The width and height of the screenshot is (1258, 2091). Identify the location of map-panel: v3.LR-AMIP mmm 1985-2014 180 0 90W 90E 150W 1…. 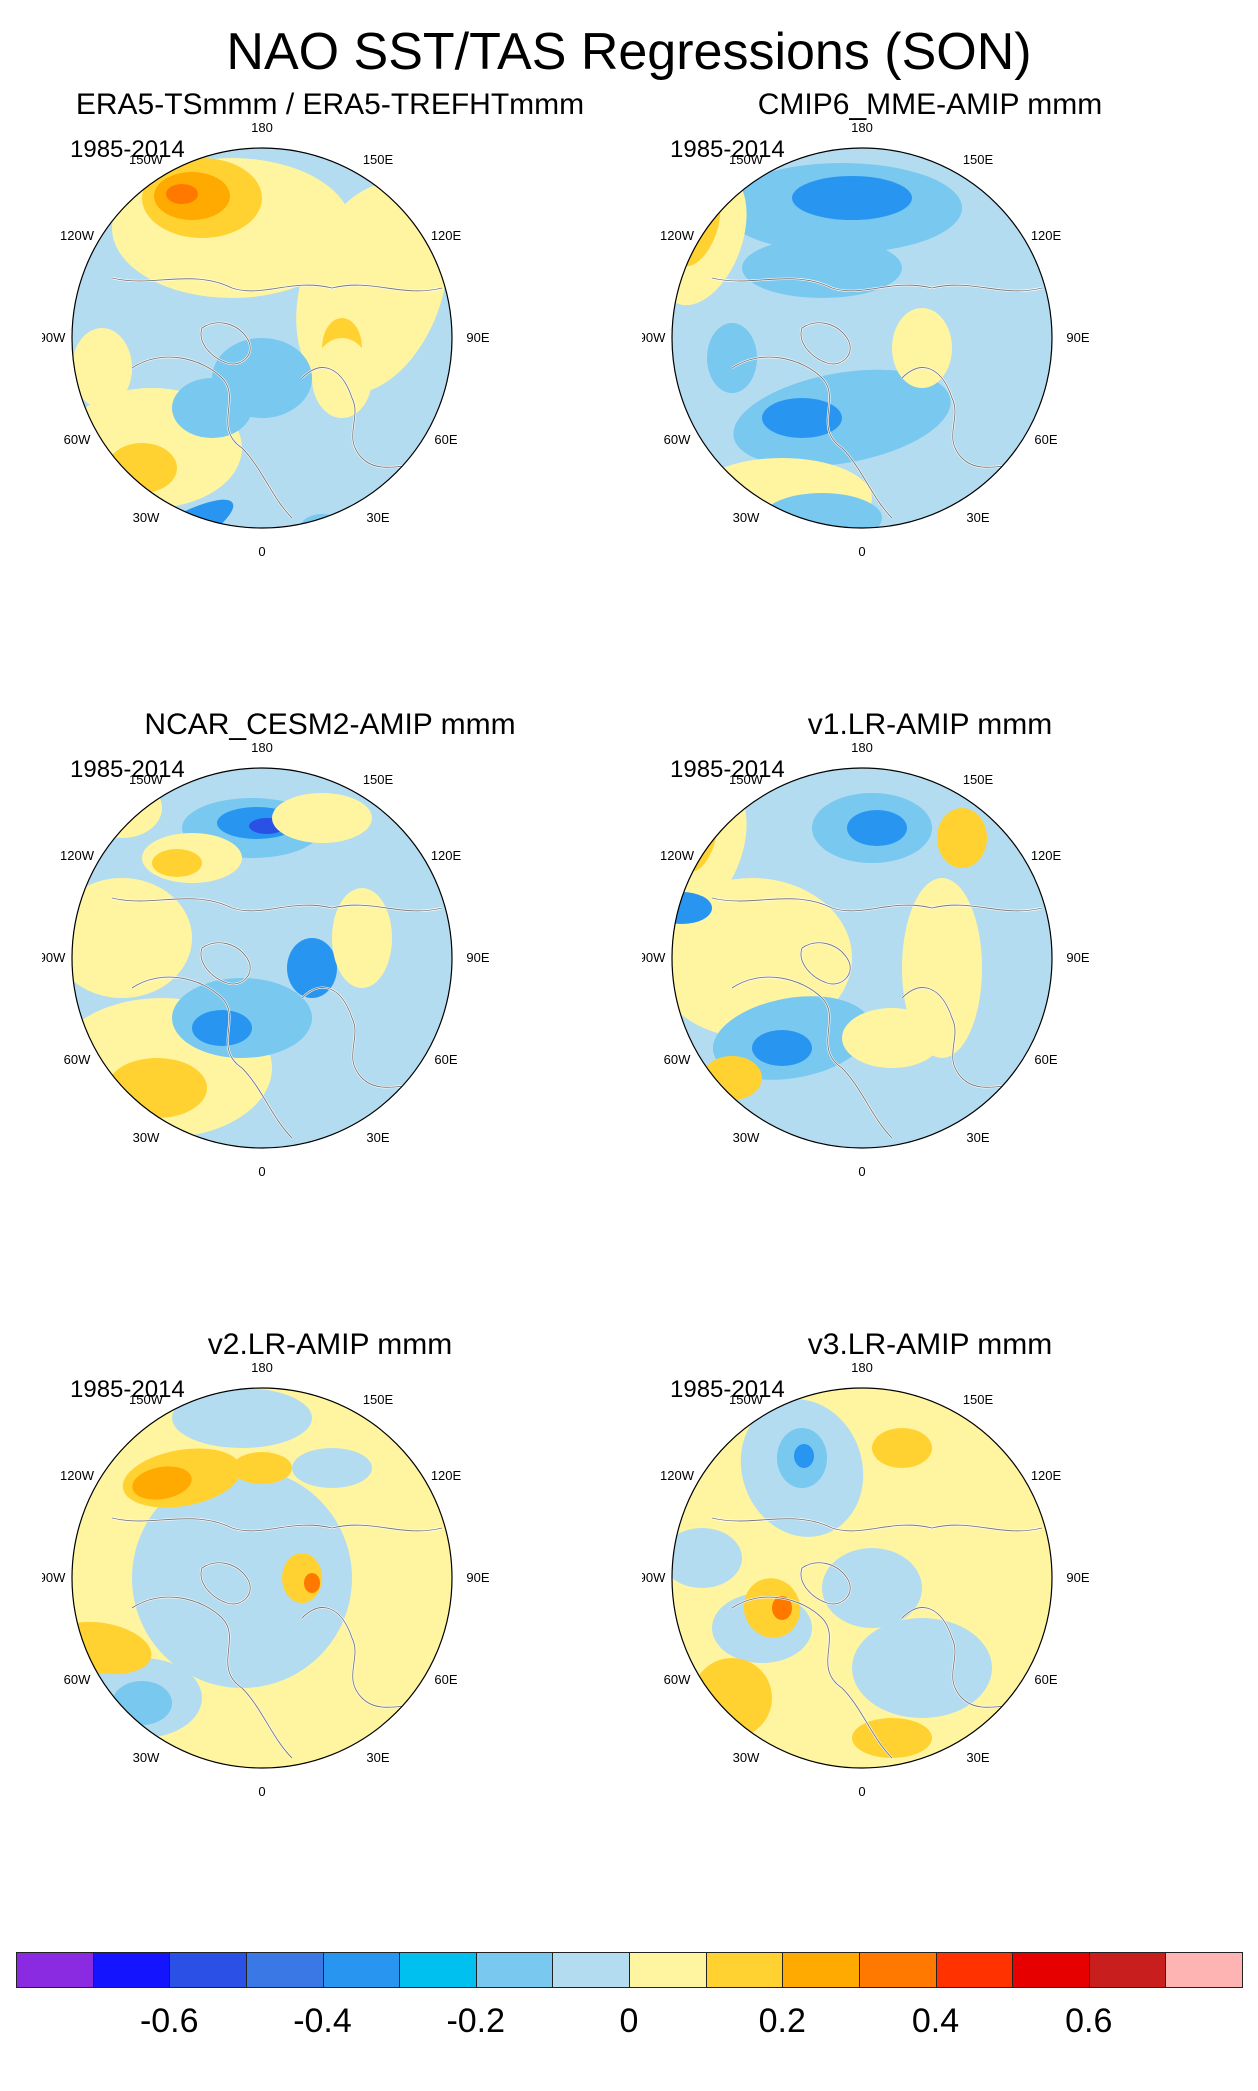
(930, 1638).